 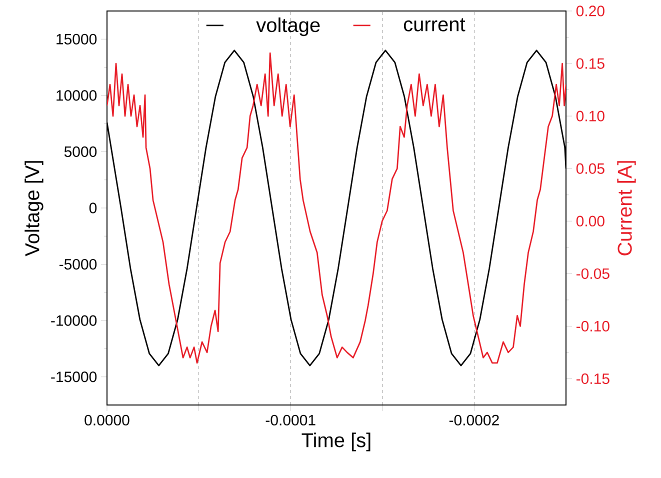 I want to click on y2-axis-title: Current [A], so click(x=626, y=208).